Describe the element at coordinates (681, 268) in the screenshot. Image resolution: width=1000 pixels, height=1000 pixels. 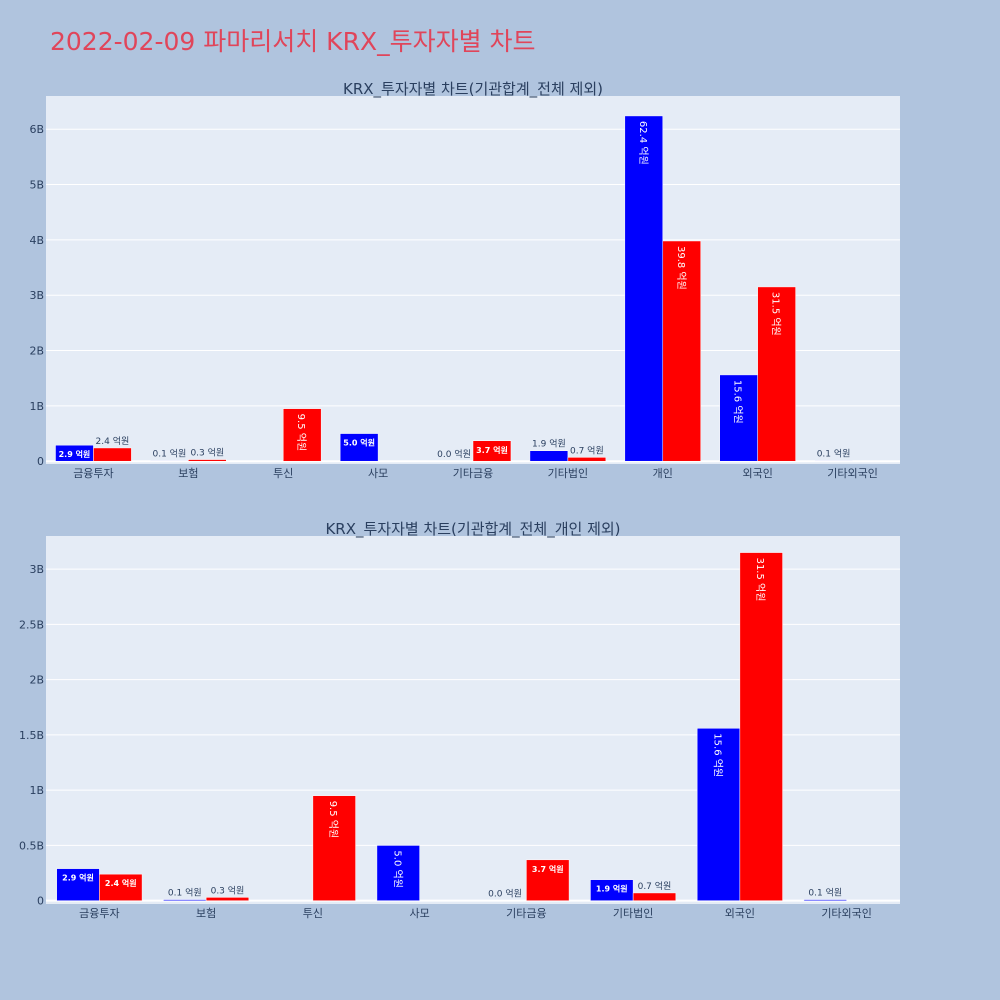
I see `bar-label: 39.8 억원` at that location.